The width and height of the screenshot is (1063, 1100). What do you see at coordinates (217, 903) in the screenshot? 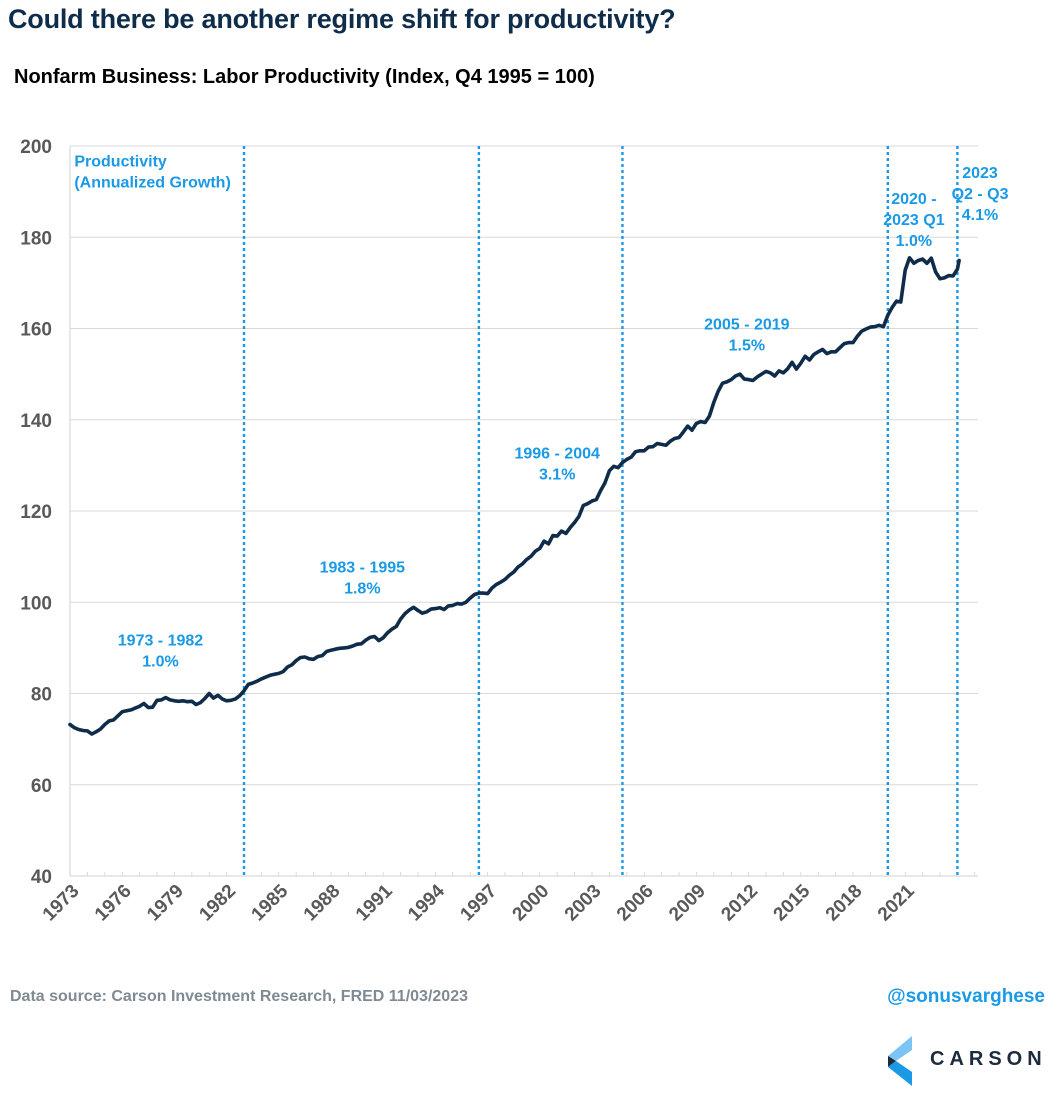
I see `x-tick-label: 1982` at bounding box center [217, 903].